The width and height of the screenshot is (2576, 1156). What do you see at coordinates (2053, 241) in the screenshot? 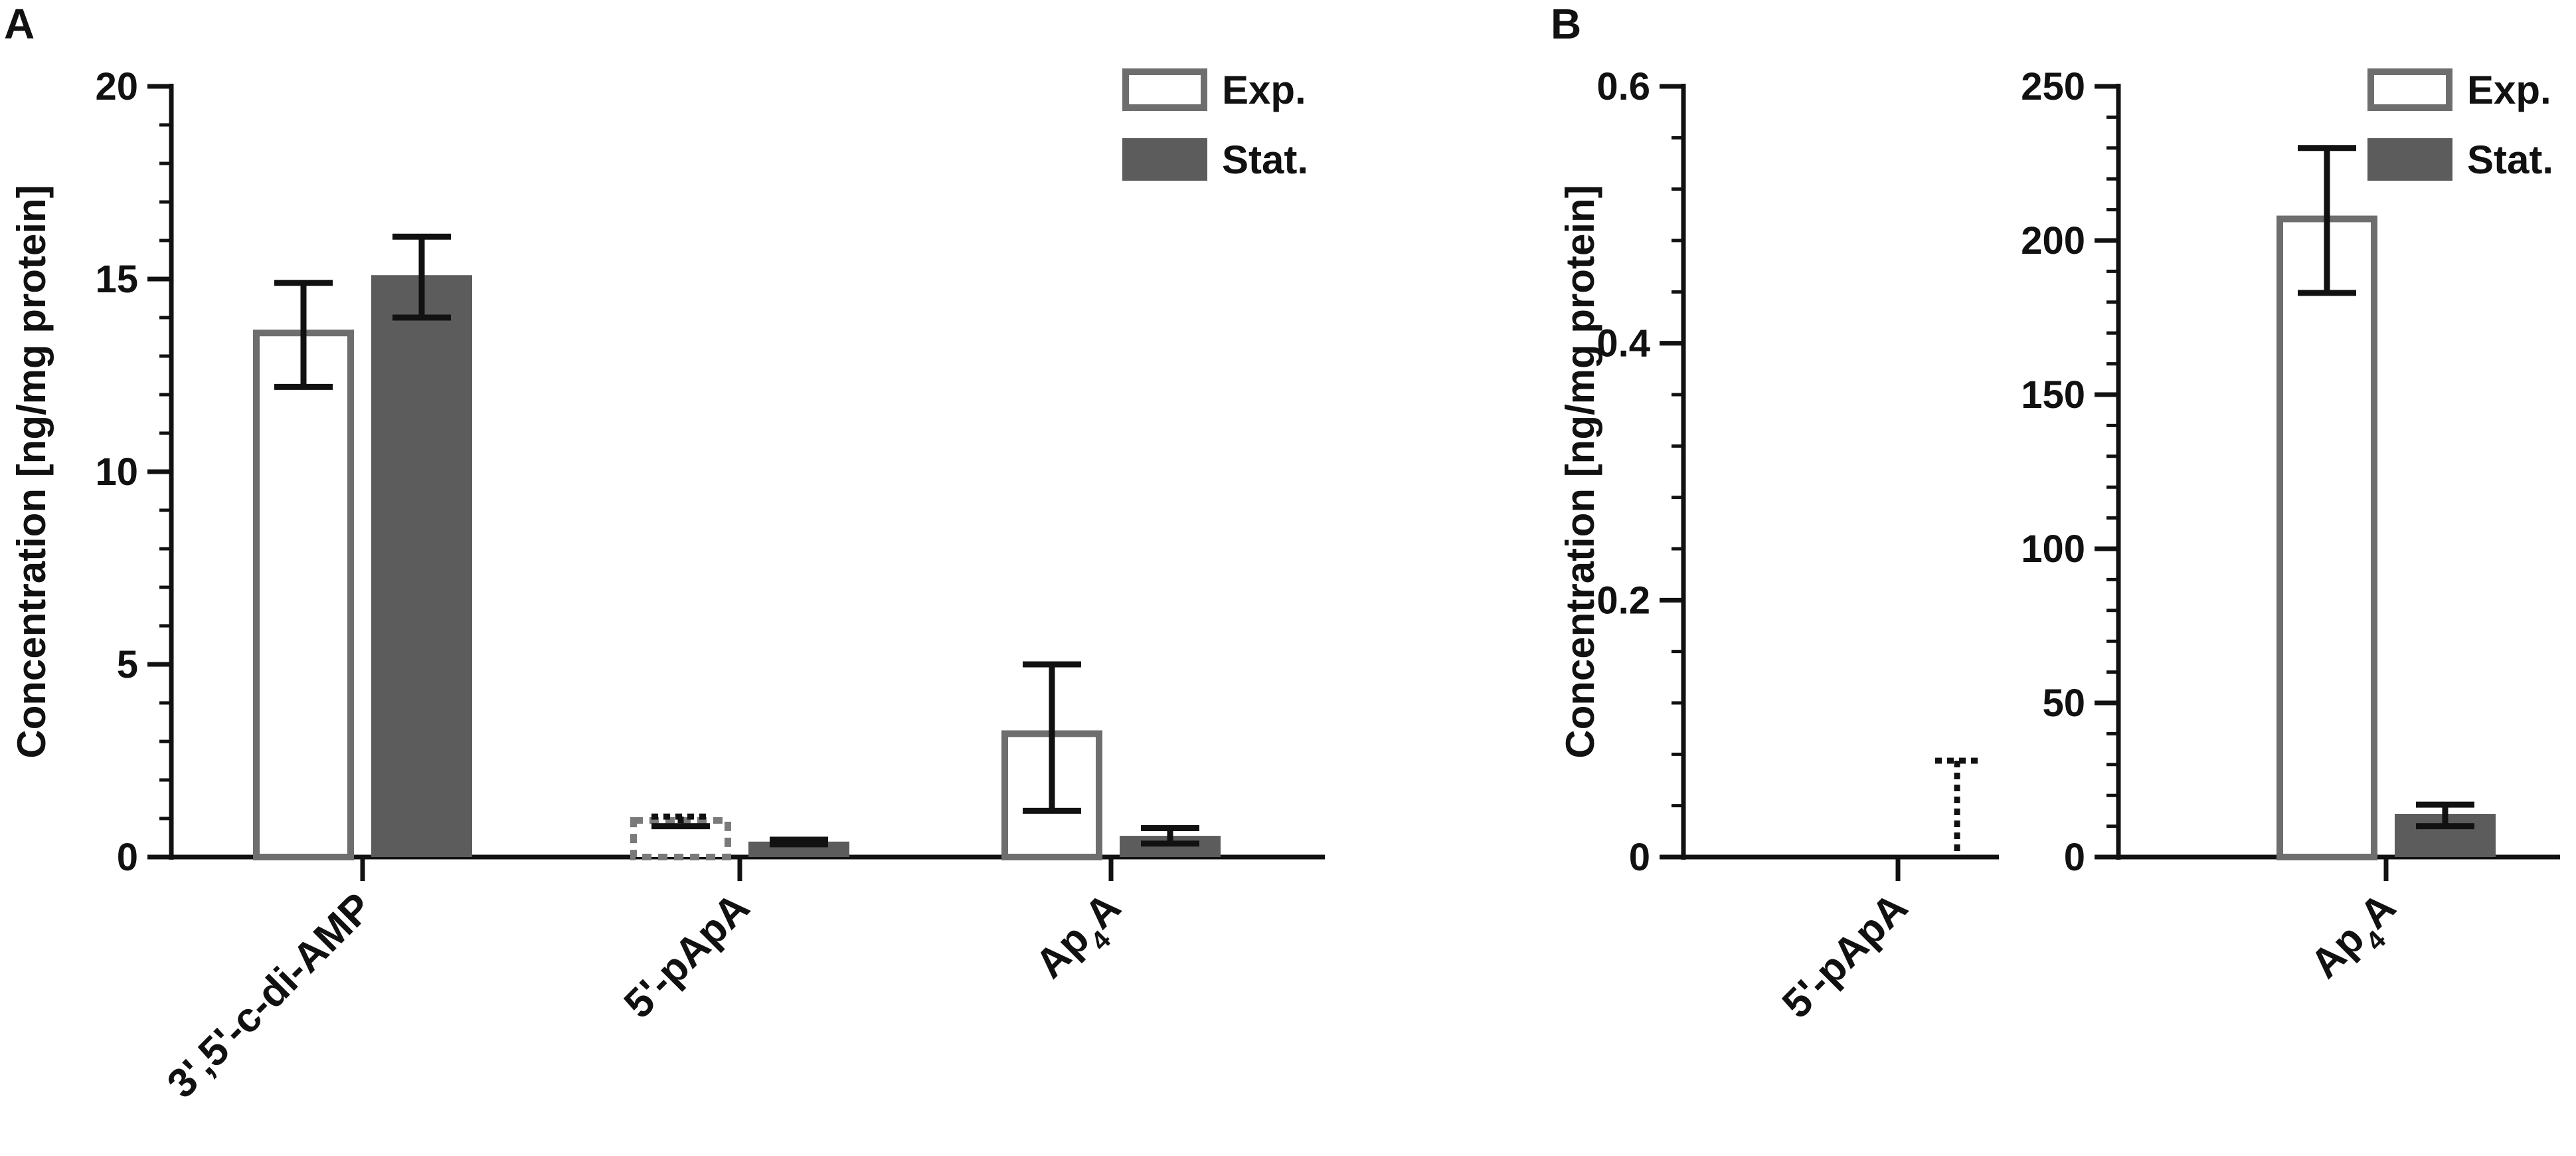
I see `y-tick-label: 200` at bounding box center [2053, 241].